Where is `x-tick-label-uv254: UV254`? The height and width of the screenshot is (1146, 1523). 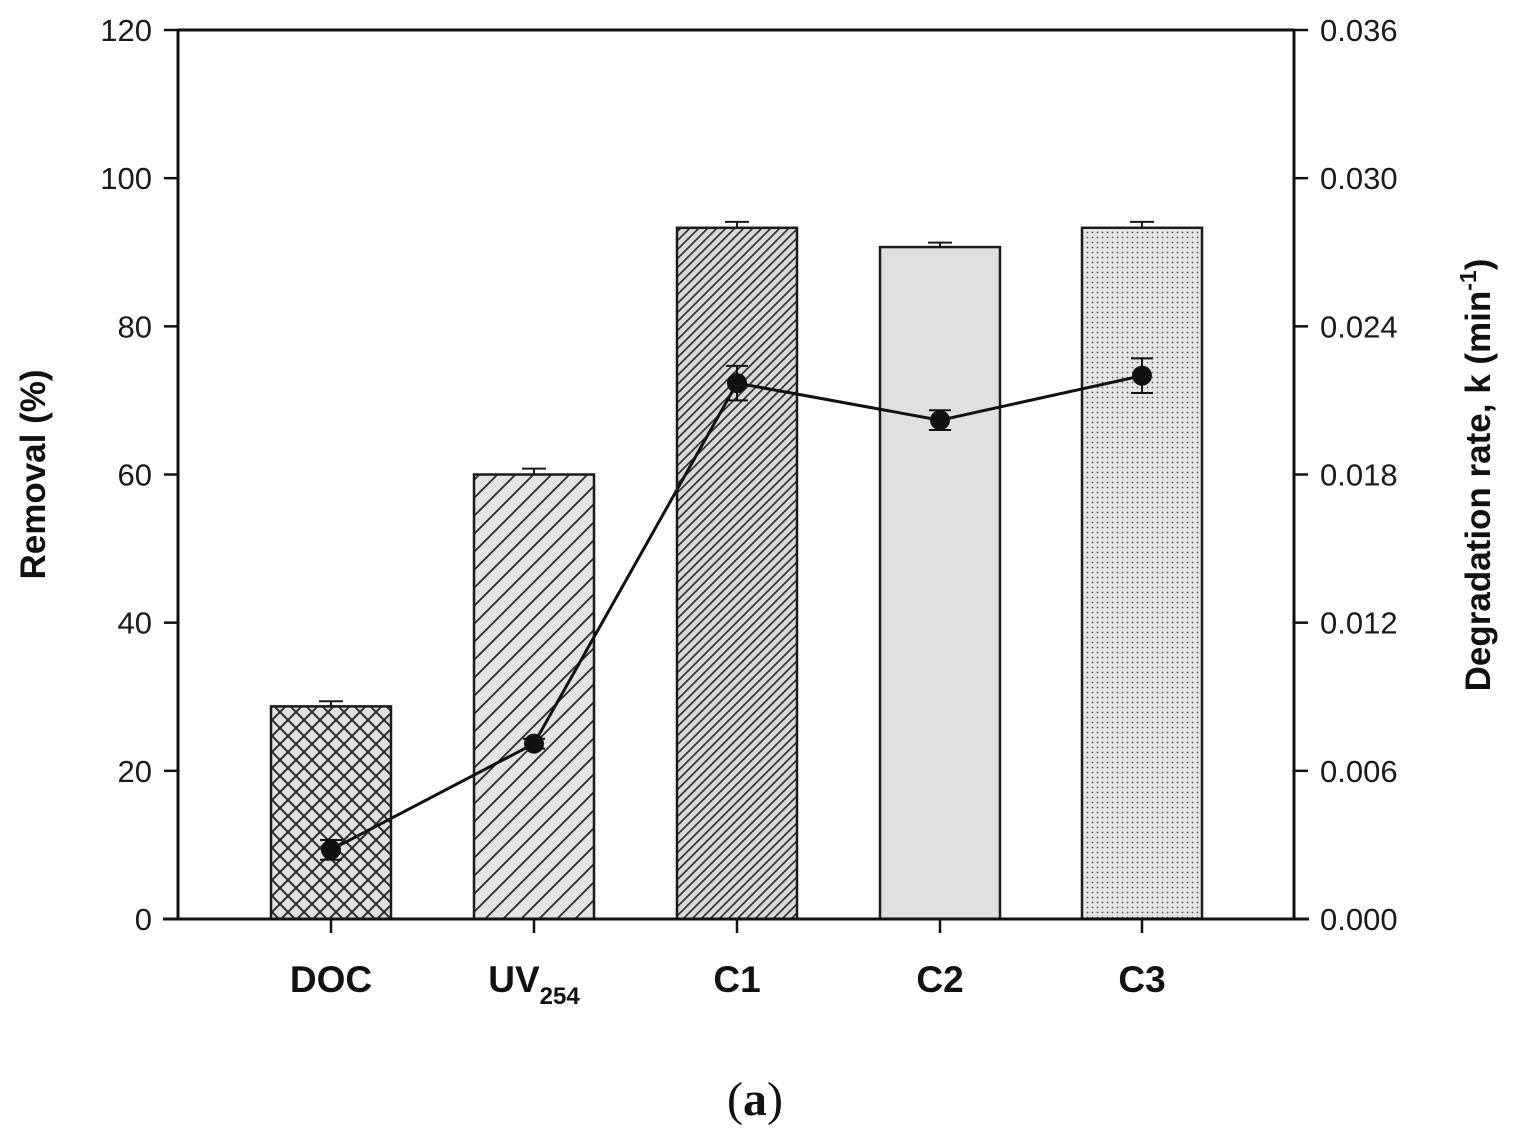
x-tick-label-uv254: UV254 is located at coordinates (534, 984).